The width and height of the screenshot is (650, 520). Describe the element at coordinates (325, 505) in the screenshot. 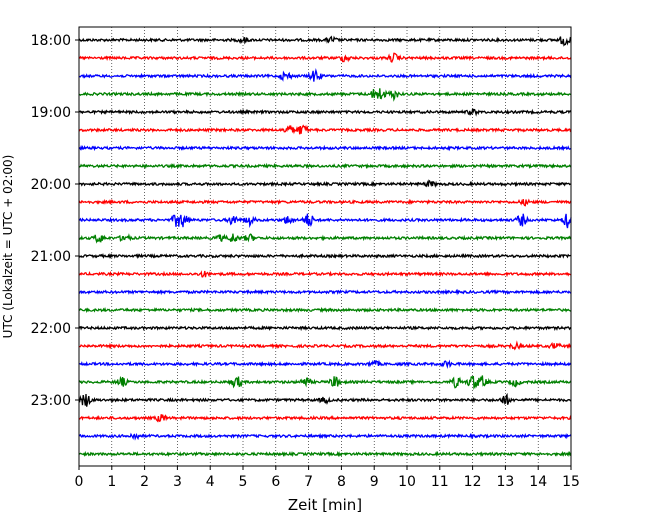

I see `x-axis-title: Zeit [min]` at that location.